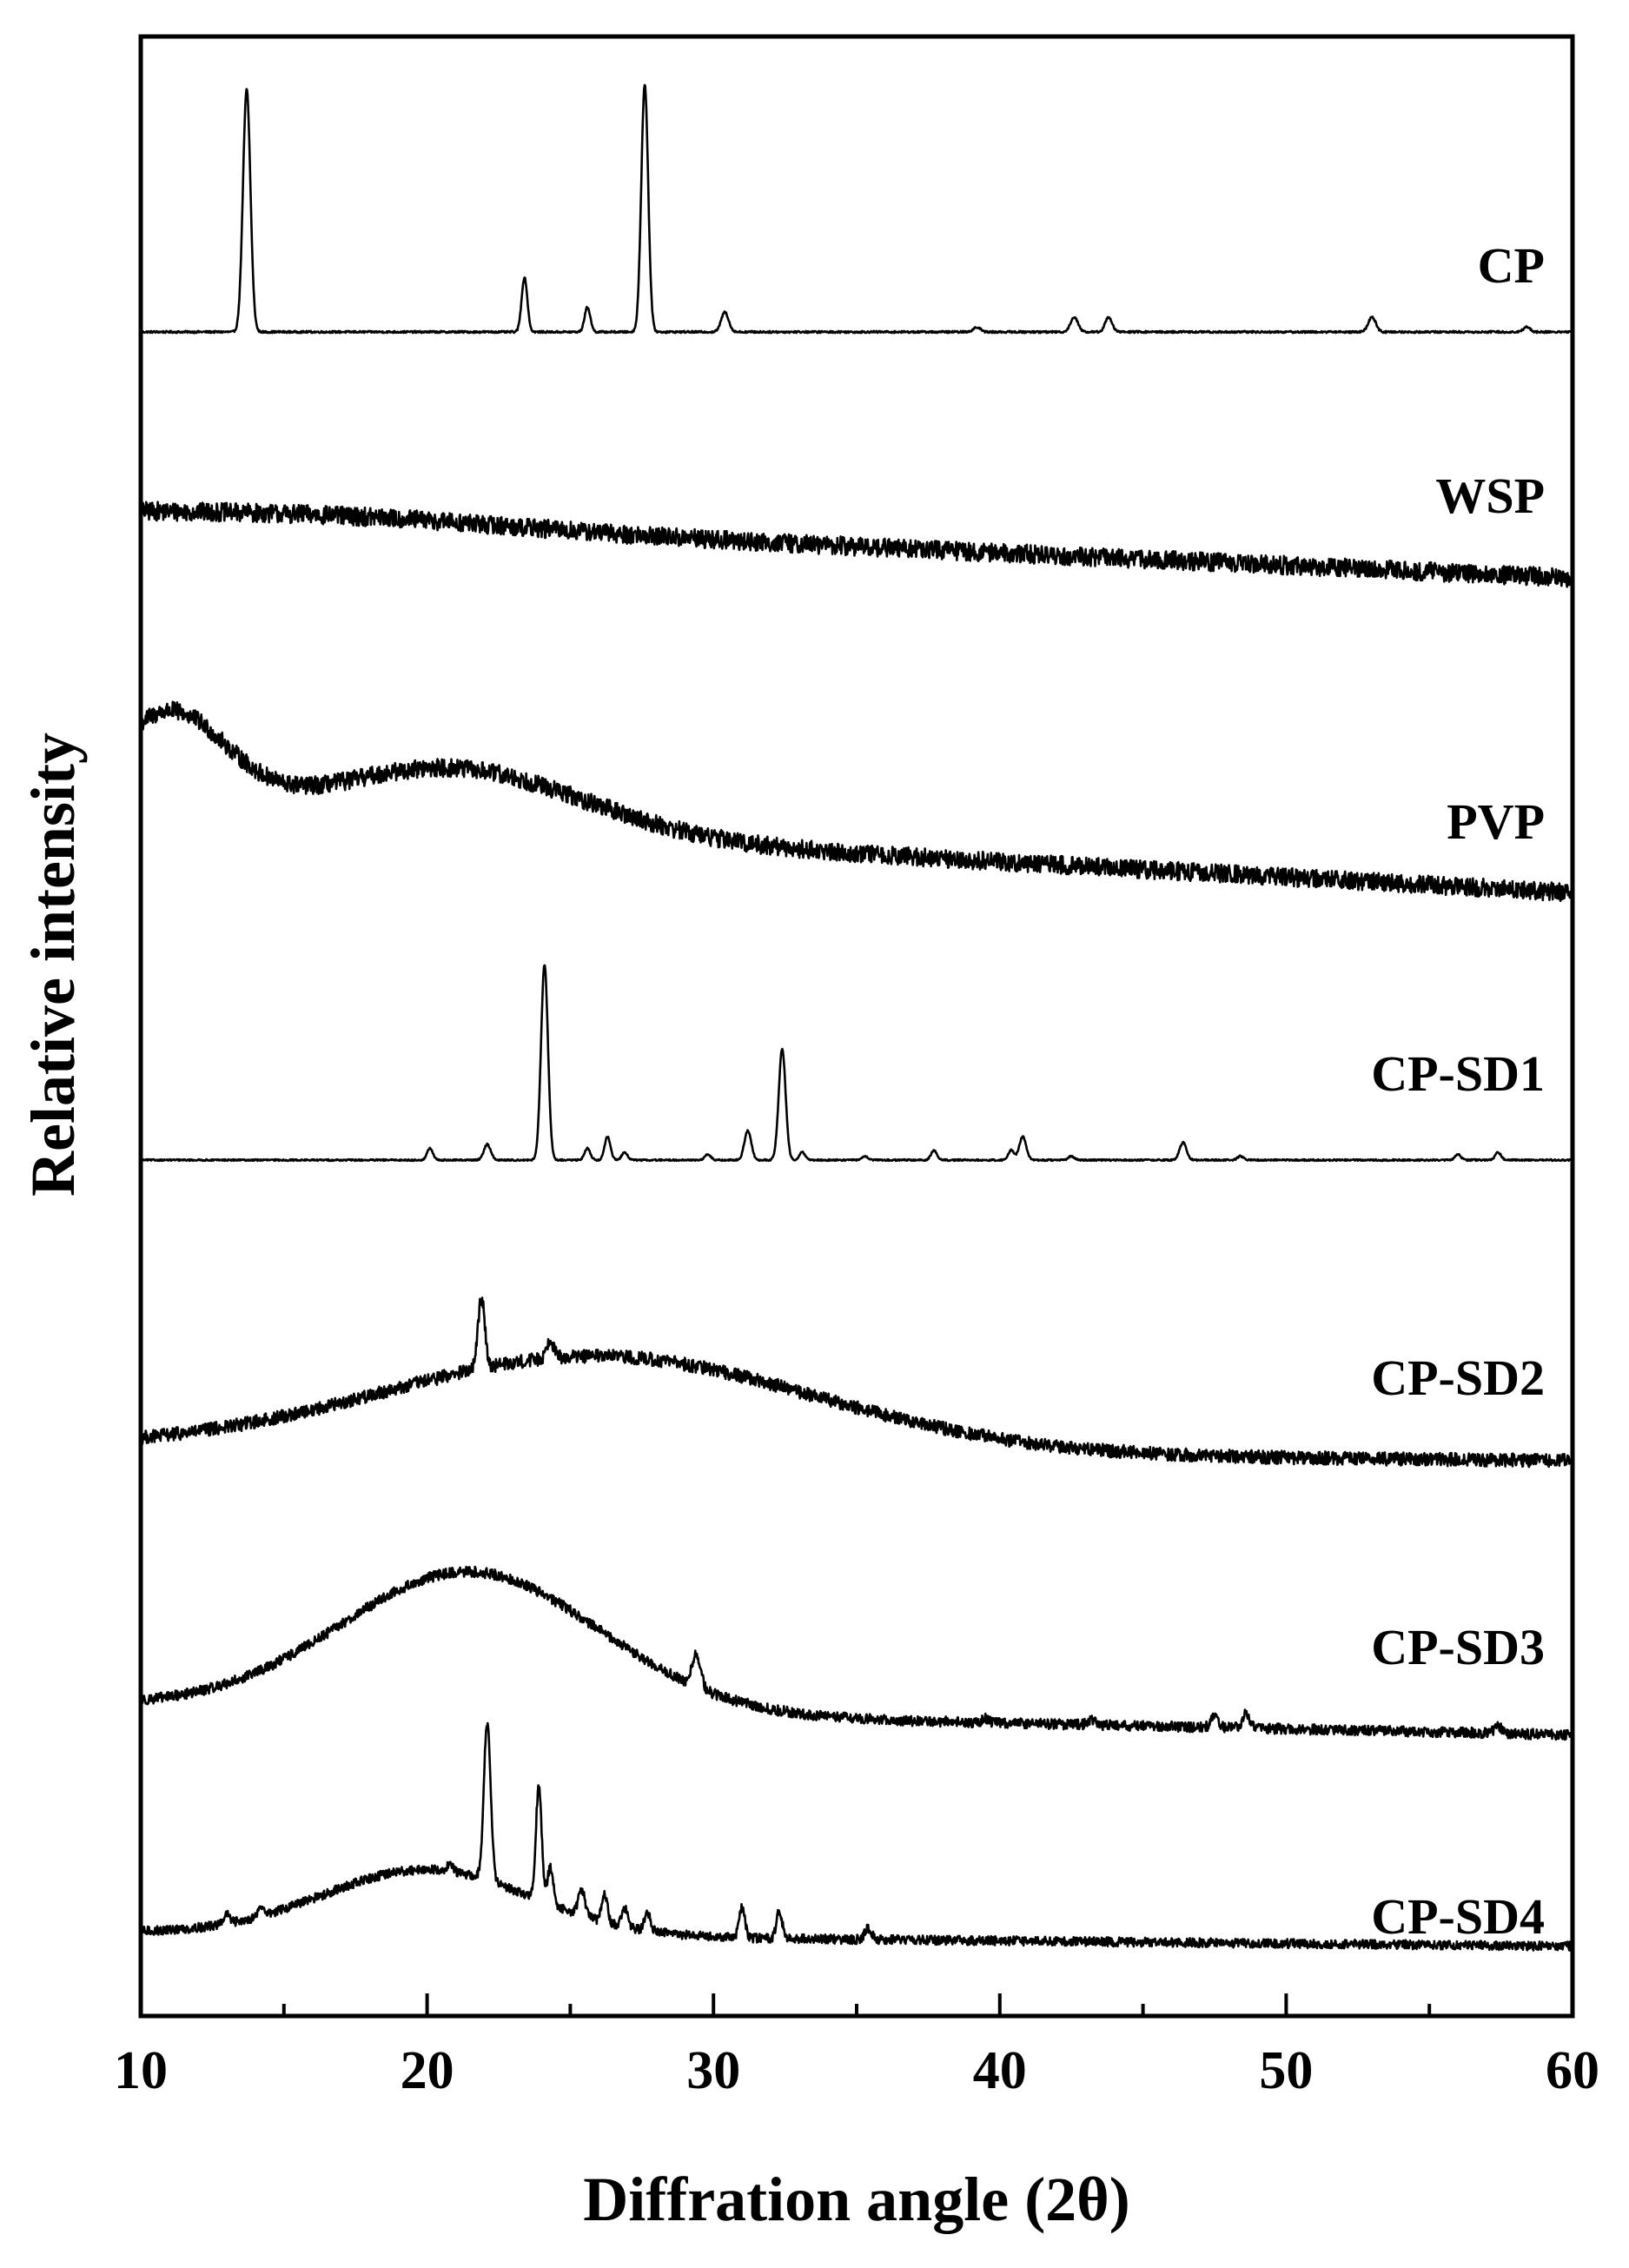 This screenshot has height=2268, width=1629. What do you see at coordinates (1490, 496) in the screenshot?
I see `series-label-wsp: WSP` at bounding box center [1490, 496].